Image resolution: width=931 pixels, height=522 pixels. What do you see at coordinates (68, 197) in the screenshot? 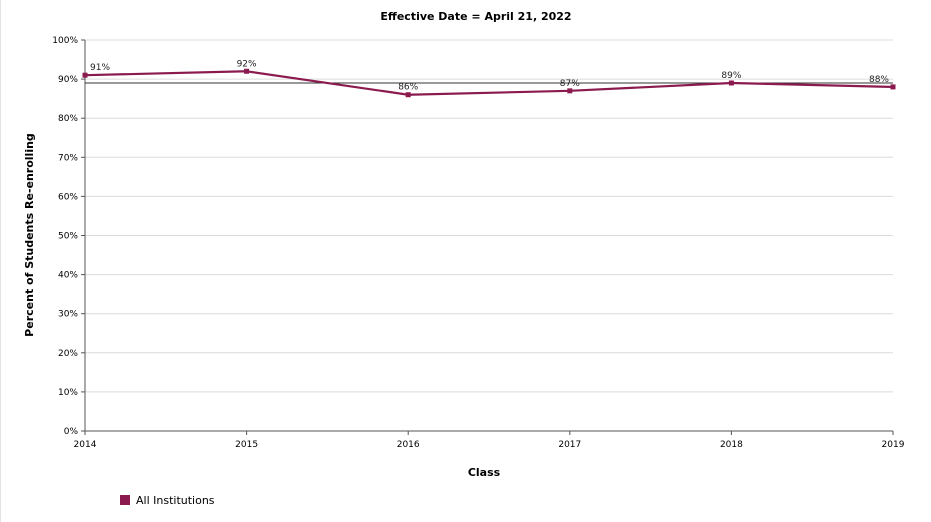
I see `y-tick-label: 60%` at bounding box center [68, 197].